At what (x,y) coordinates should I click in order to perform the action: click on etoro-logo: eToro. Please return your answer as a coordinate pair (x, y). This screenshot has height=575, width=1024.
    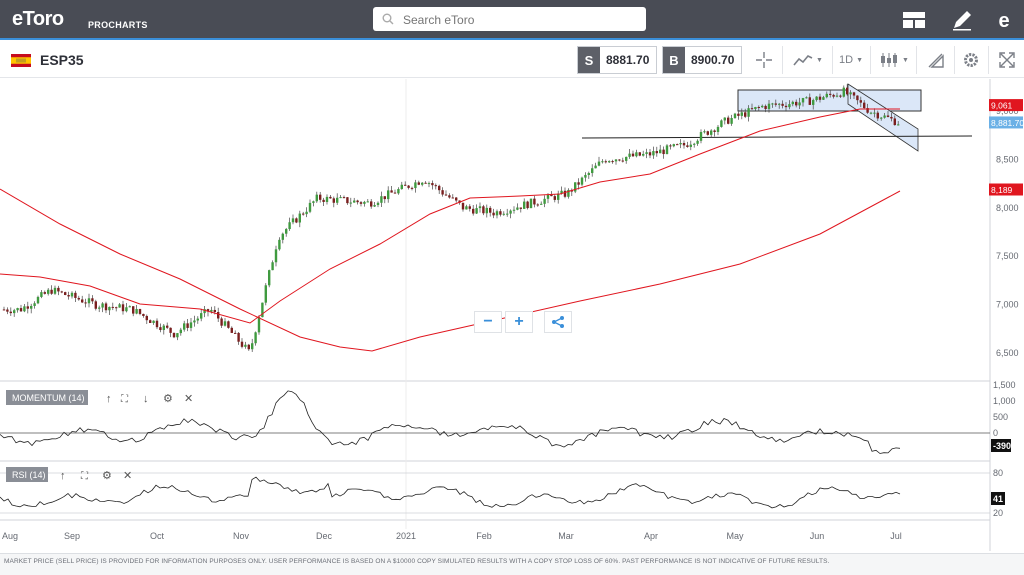
    Looking at the image, I should click on (38, 19).